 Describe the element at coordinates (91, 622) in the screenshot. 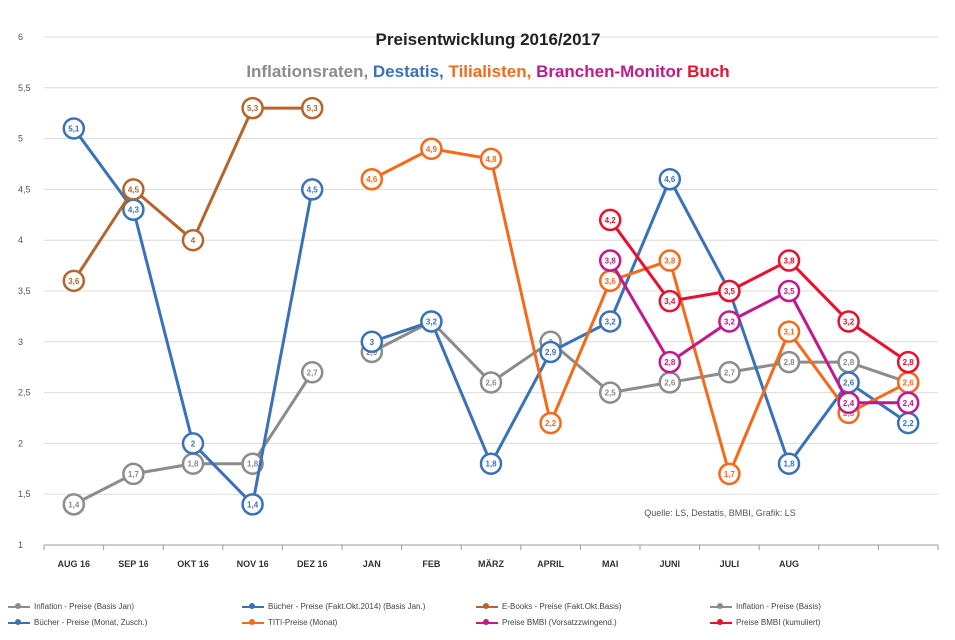

I see `legend-label: Bücher - Preise (Monat, Zusch.)` at that location.